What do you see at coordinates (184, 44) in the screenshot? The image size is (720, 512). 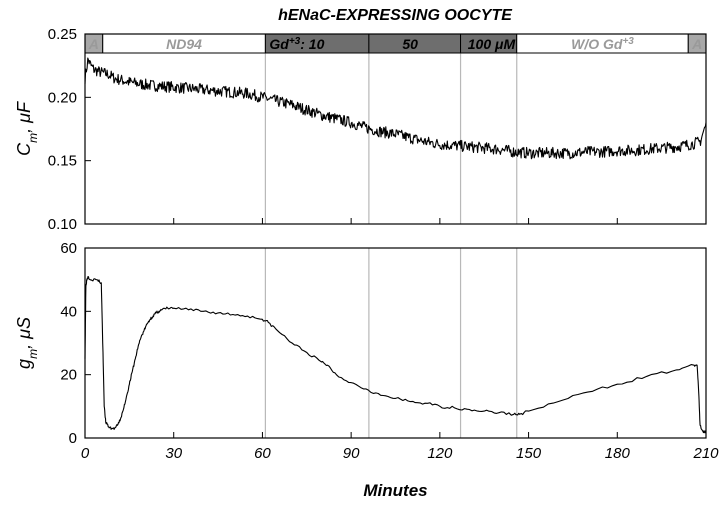 I see `solution-label-1: ND94` at bounding box center [184, 44].